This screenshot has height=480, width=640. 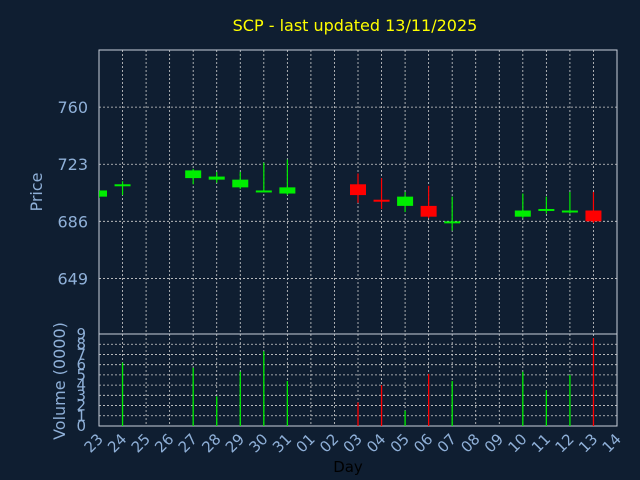 What do you see at coordinates (358, 382) in the screenshot?
I see `volume-series` at bounding box center [358, 382].